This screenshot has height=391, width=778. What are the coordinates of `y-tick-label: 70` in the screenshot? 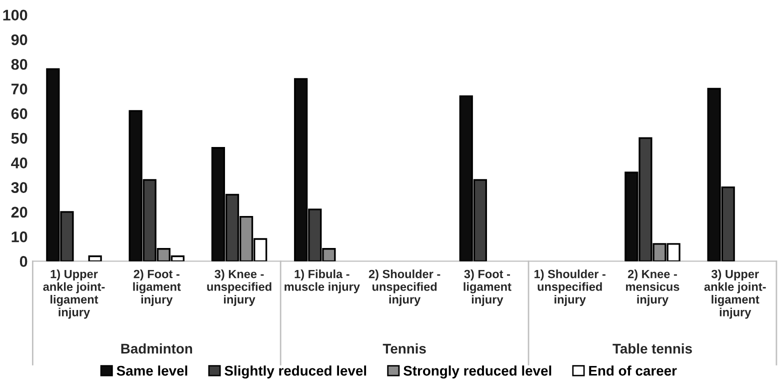 It's located at (19, 89).